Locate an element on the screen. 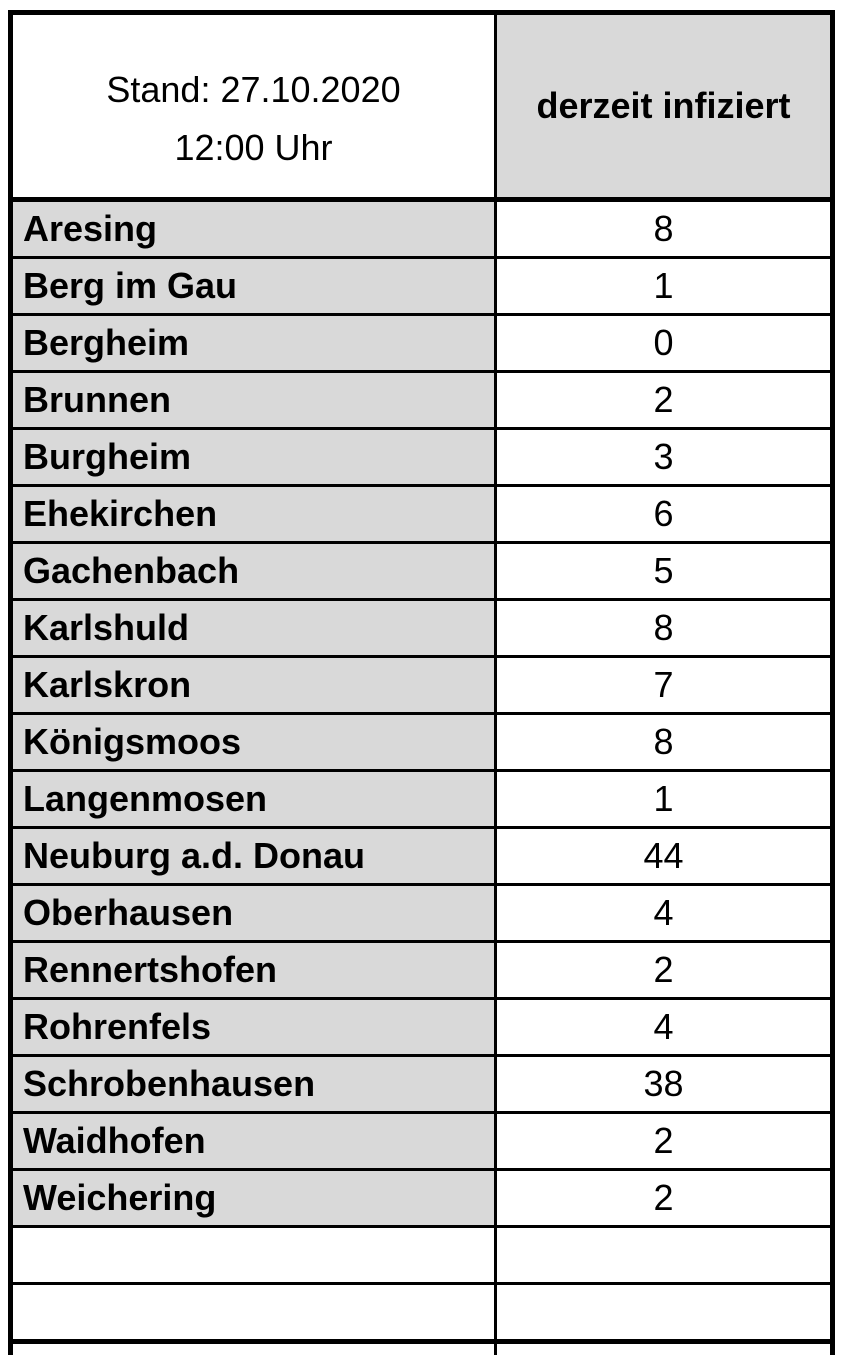 Image resolution: width=841 pixels, height=1355 pixels. summary-row: Summe 145 is located at coordinates (421, 1347).